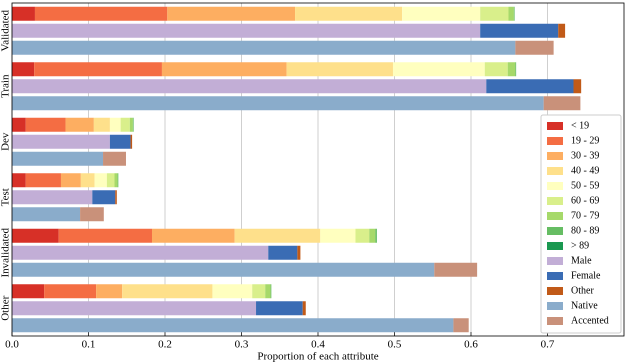 This screenshot has height=364, width=630. I want to click on legend-label: 60 - 69, so click(585, 200).